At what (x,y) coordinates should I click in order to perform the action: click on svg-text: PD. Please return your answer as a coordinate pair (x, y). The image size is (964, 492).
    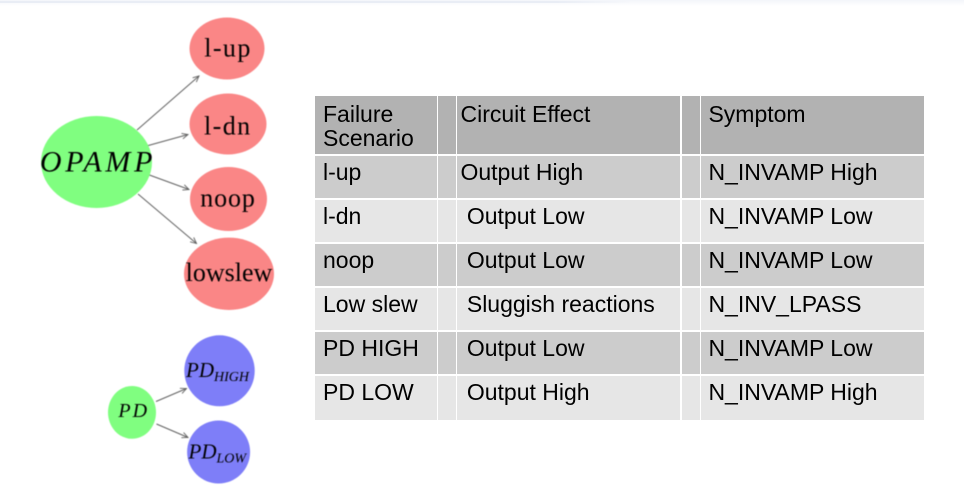
    Looking at the image, I should click on (133, 411).